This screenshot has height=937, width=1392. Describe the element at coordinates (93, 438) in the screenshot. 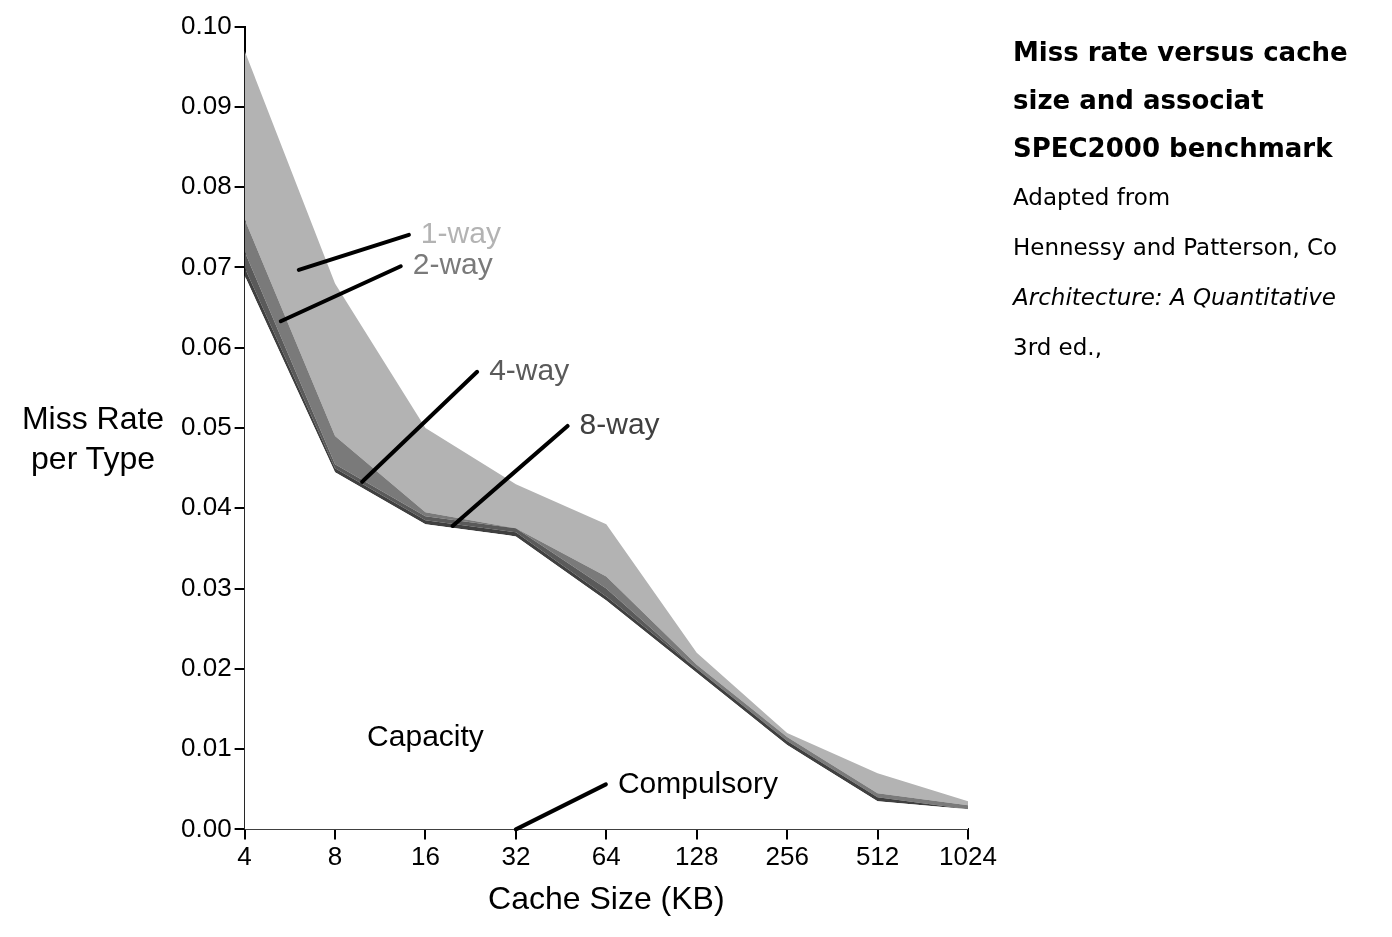

I see `y-axis-title: Miss Rate per Type` at that location.